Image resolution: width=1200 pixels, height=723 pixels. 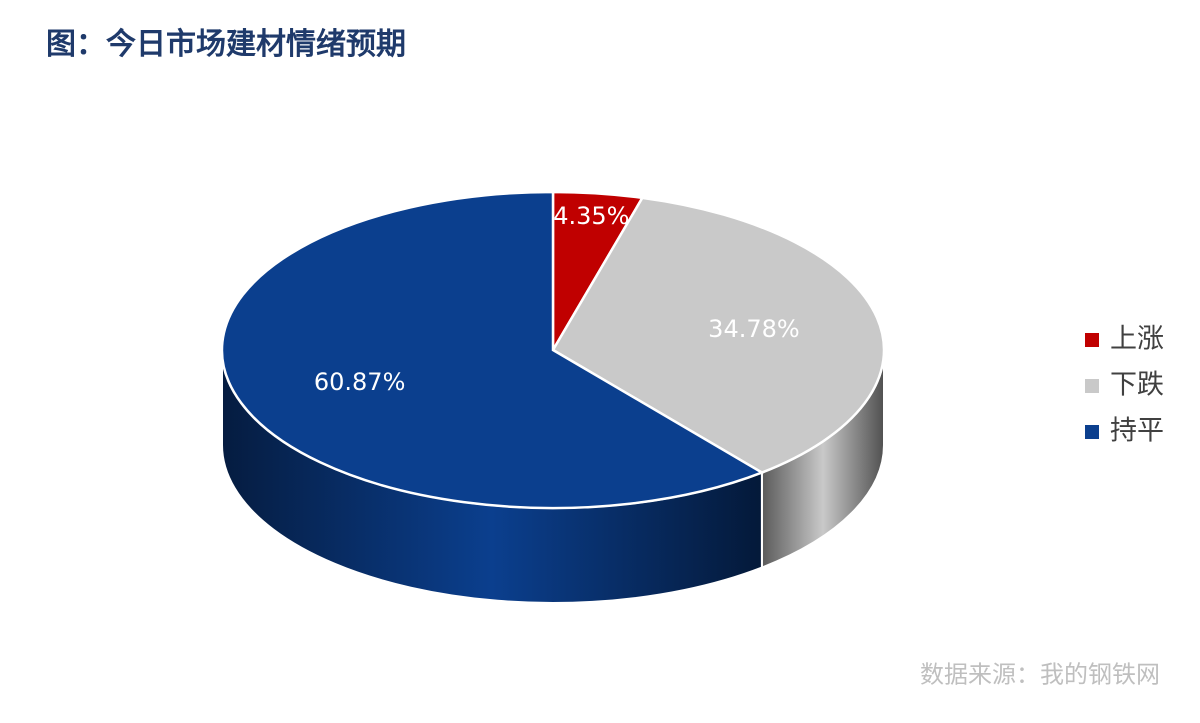 What do you see at coordinates (1137, 385) in the screenshot?
I see `legend-label: 下跌` at bounding box center [1137, 385].